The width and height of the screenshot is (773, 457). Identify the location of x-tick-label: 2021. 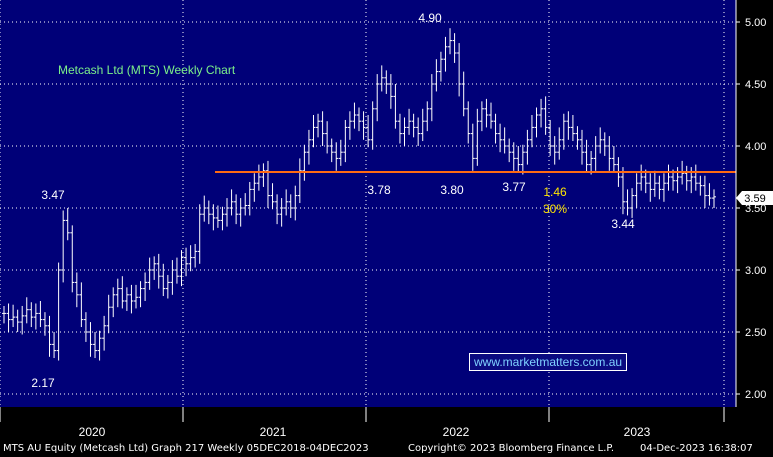
(273, 432).